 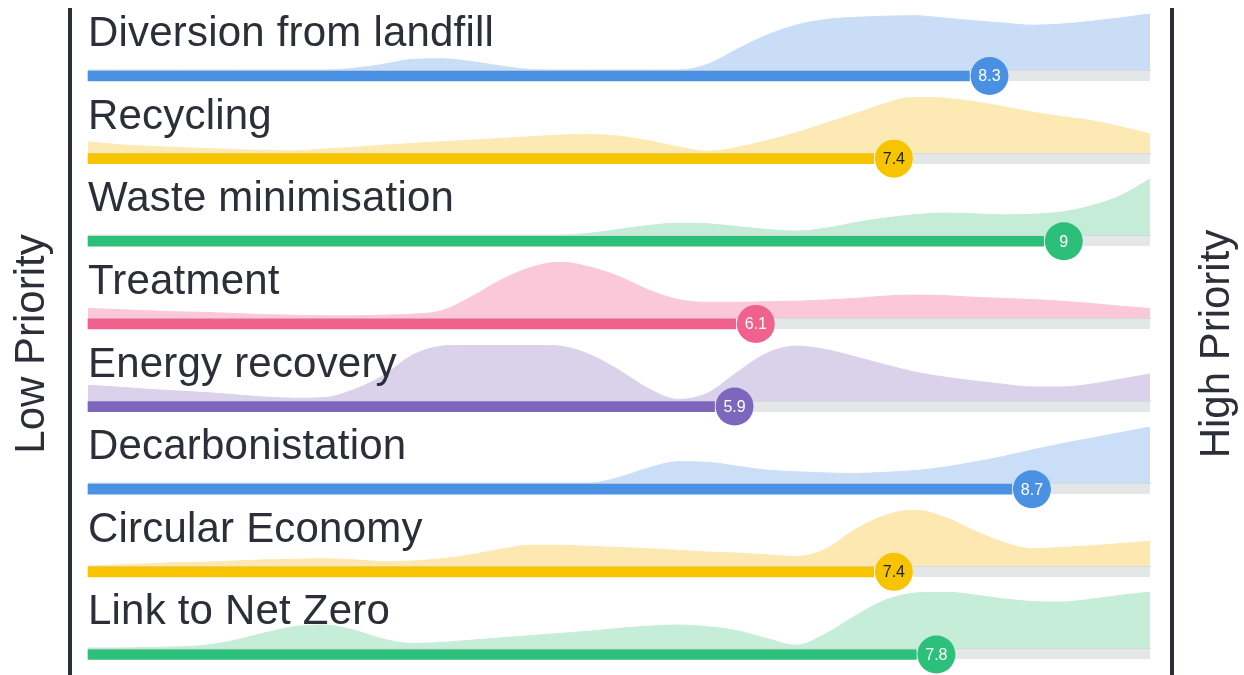 I want to click on data-label: 8.7, so click(x=1032, y=489).